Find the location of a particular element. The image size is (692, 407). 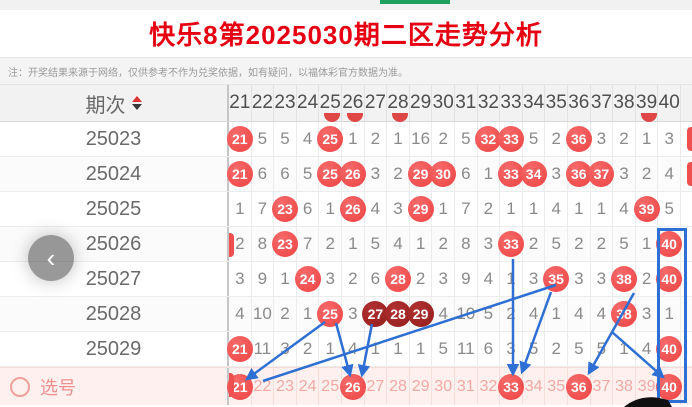

pick-number-28: 28 is located at coordinates (398, 386).